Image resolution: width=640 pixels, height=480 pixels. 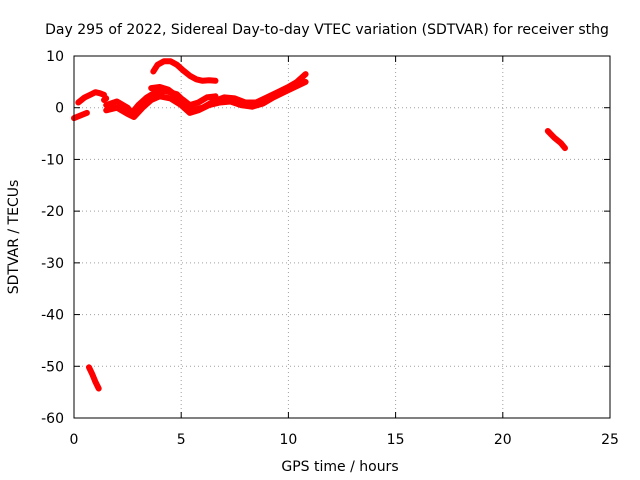 I want to click on x-tick-label: 25, so click(x=610, y=440).